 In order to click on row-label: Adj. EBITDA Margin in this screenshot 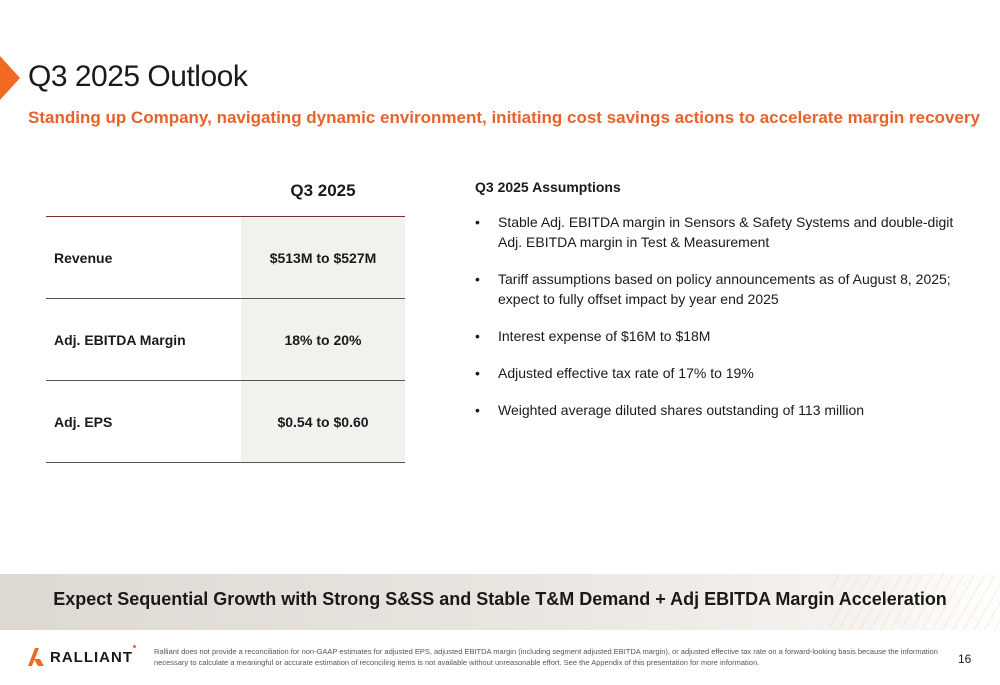, I will do `click(120, 339)`.